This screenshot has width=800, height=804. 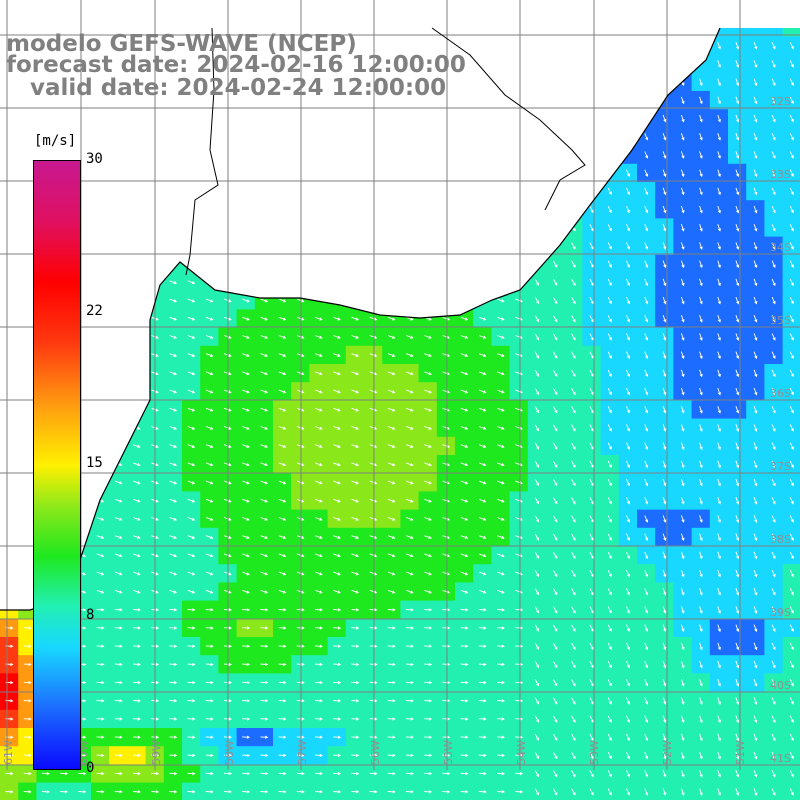 I want to click on colorbar-tick-0: 0, so click(x=90, y=768).